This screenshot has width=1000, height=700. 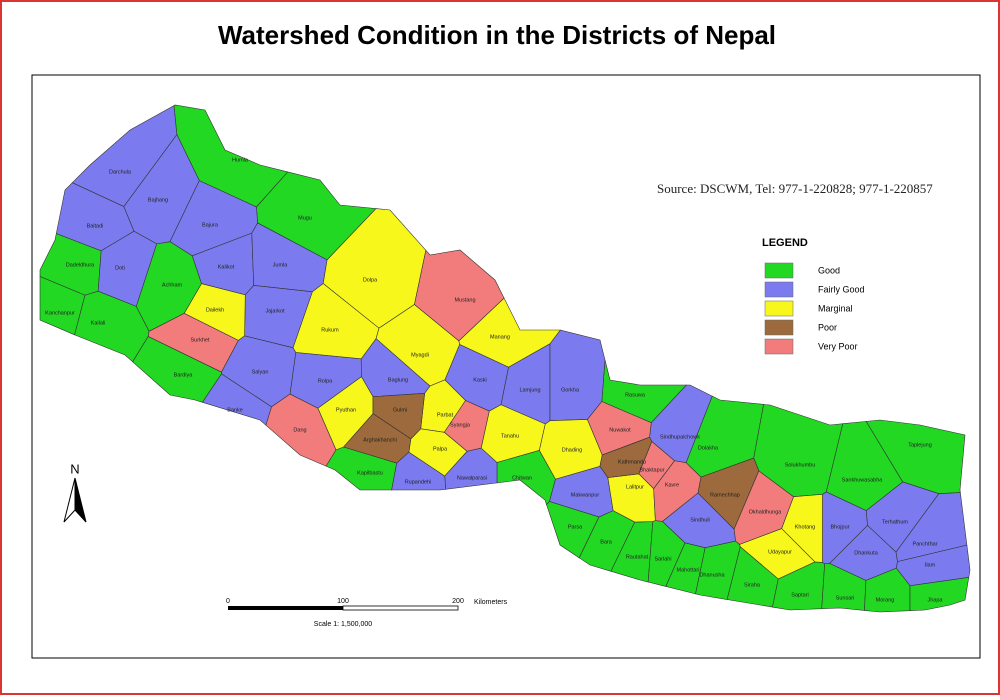 What do you see at coordinates (370, 280) in the screenshot?
I see `district-label: Dolpa` at bounding box center [370, 280].